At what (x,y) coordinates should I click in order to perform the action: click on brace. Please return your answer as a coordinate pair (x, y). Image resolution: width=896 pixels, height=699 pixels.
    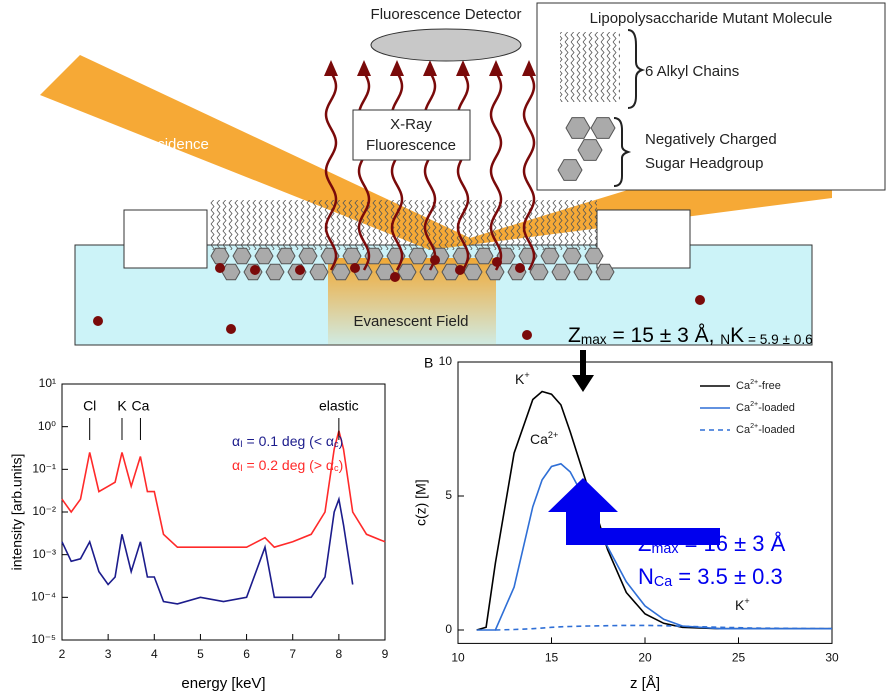
    Looking at the image, I should click on (622, 152).